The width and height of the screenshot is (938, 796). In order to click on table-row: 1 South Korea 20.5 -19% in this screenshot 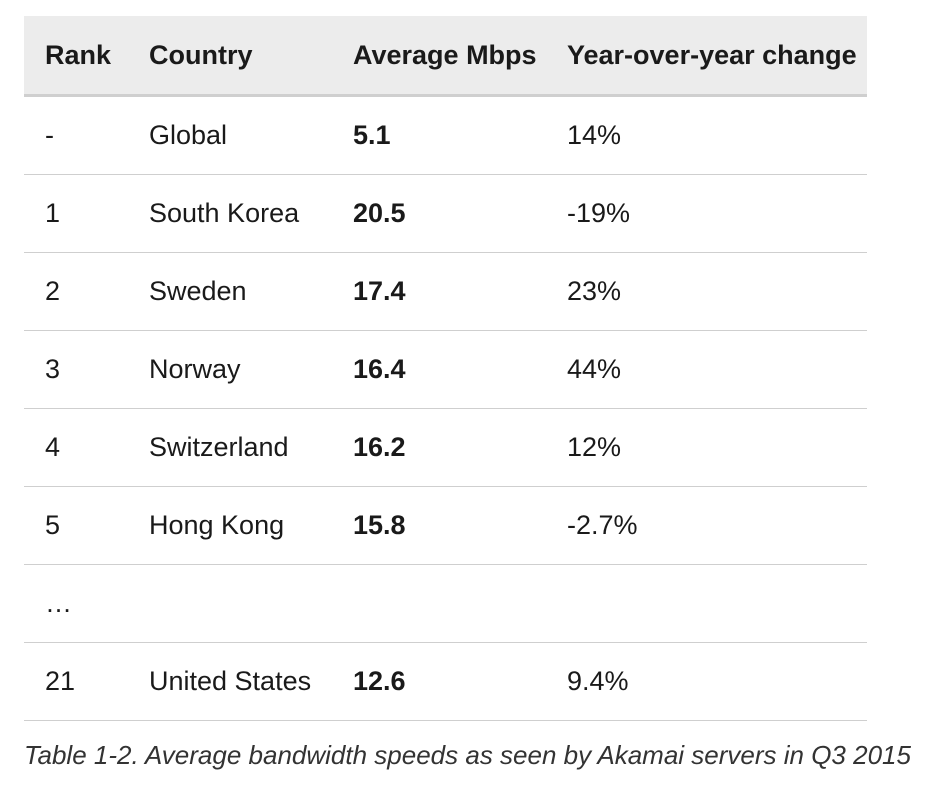, I will do `click(445, 213)`.